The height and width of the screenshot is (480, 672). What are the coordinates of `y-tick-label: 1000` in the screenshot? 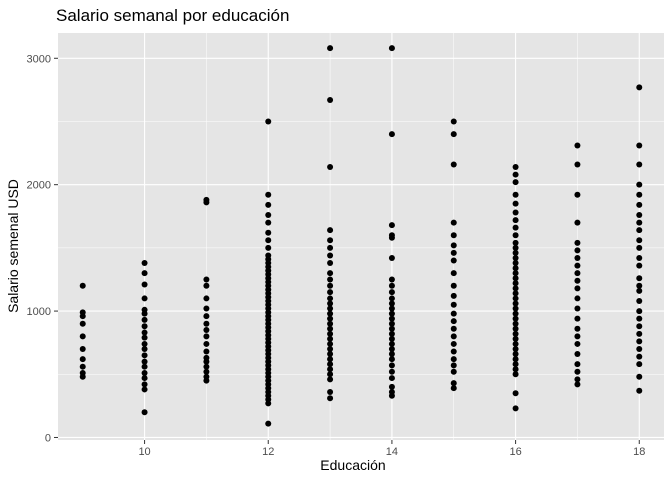 It's located at (39, 312).